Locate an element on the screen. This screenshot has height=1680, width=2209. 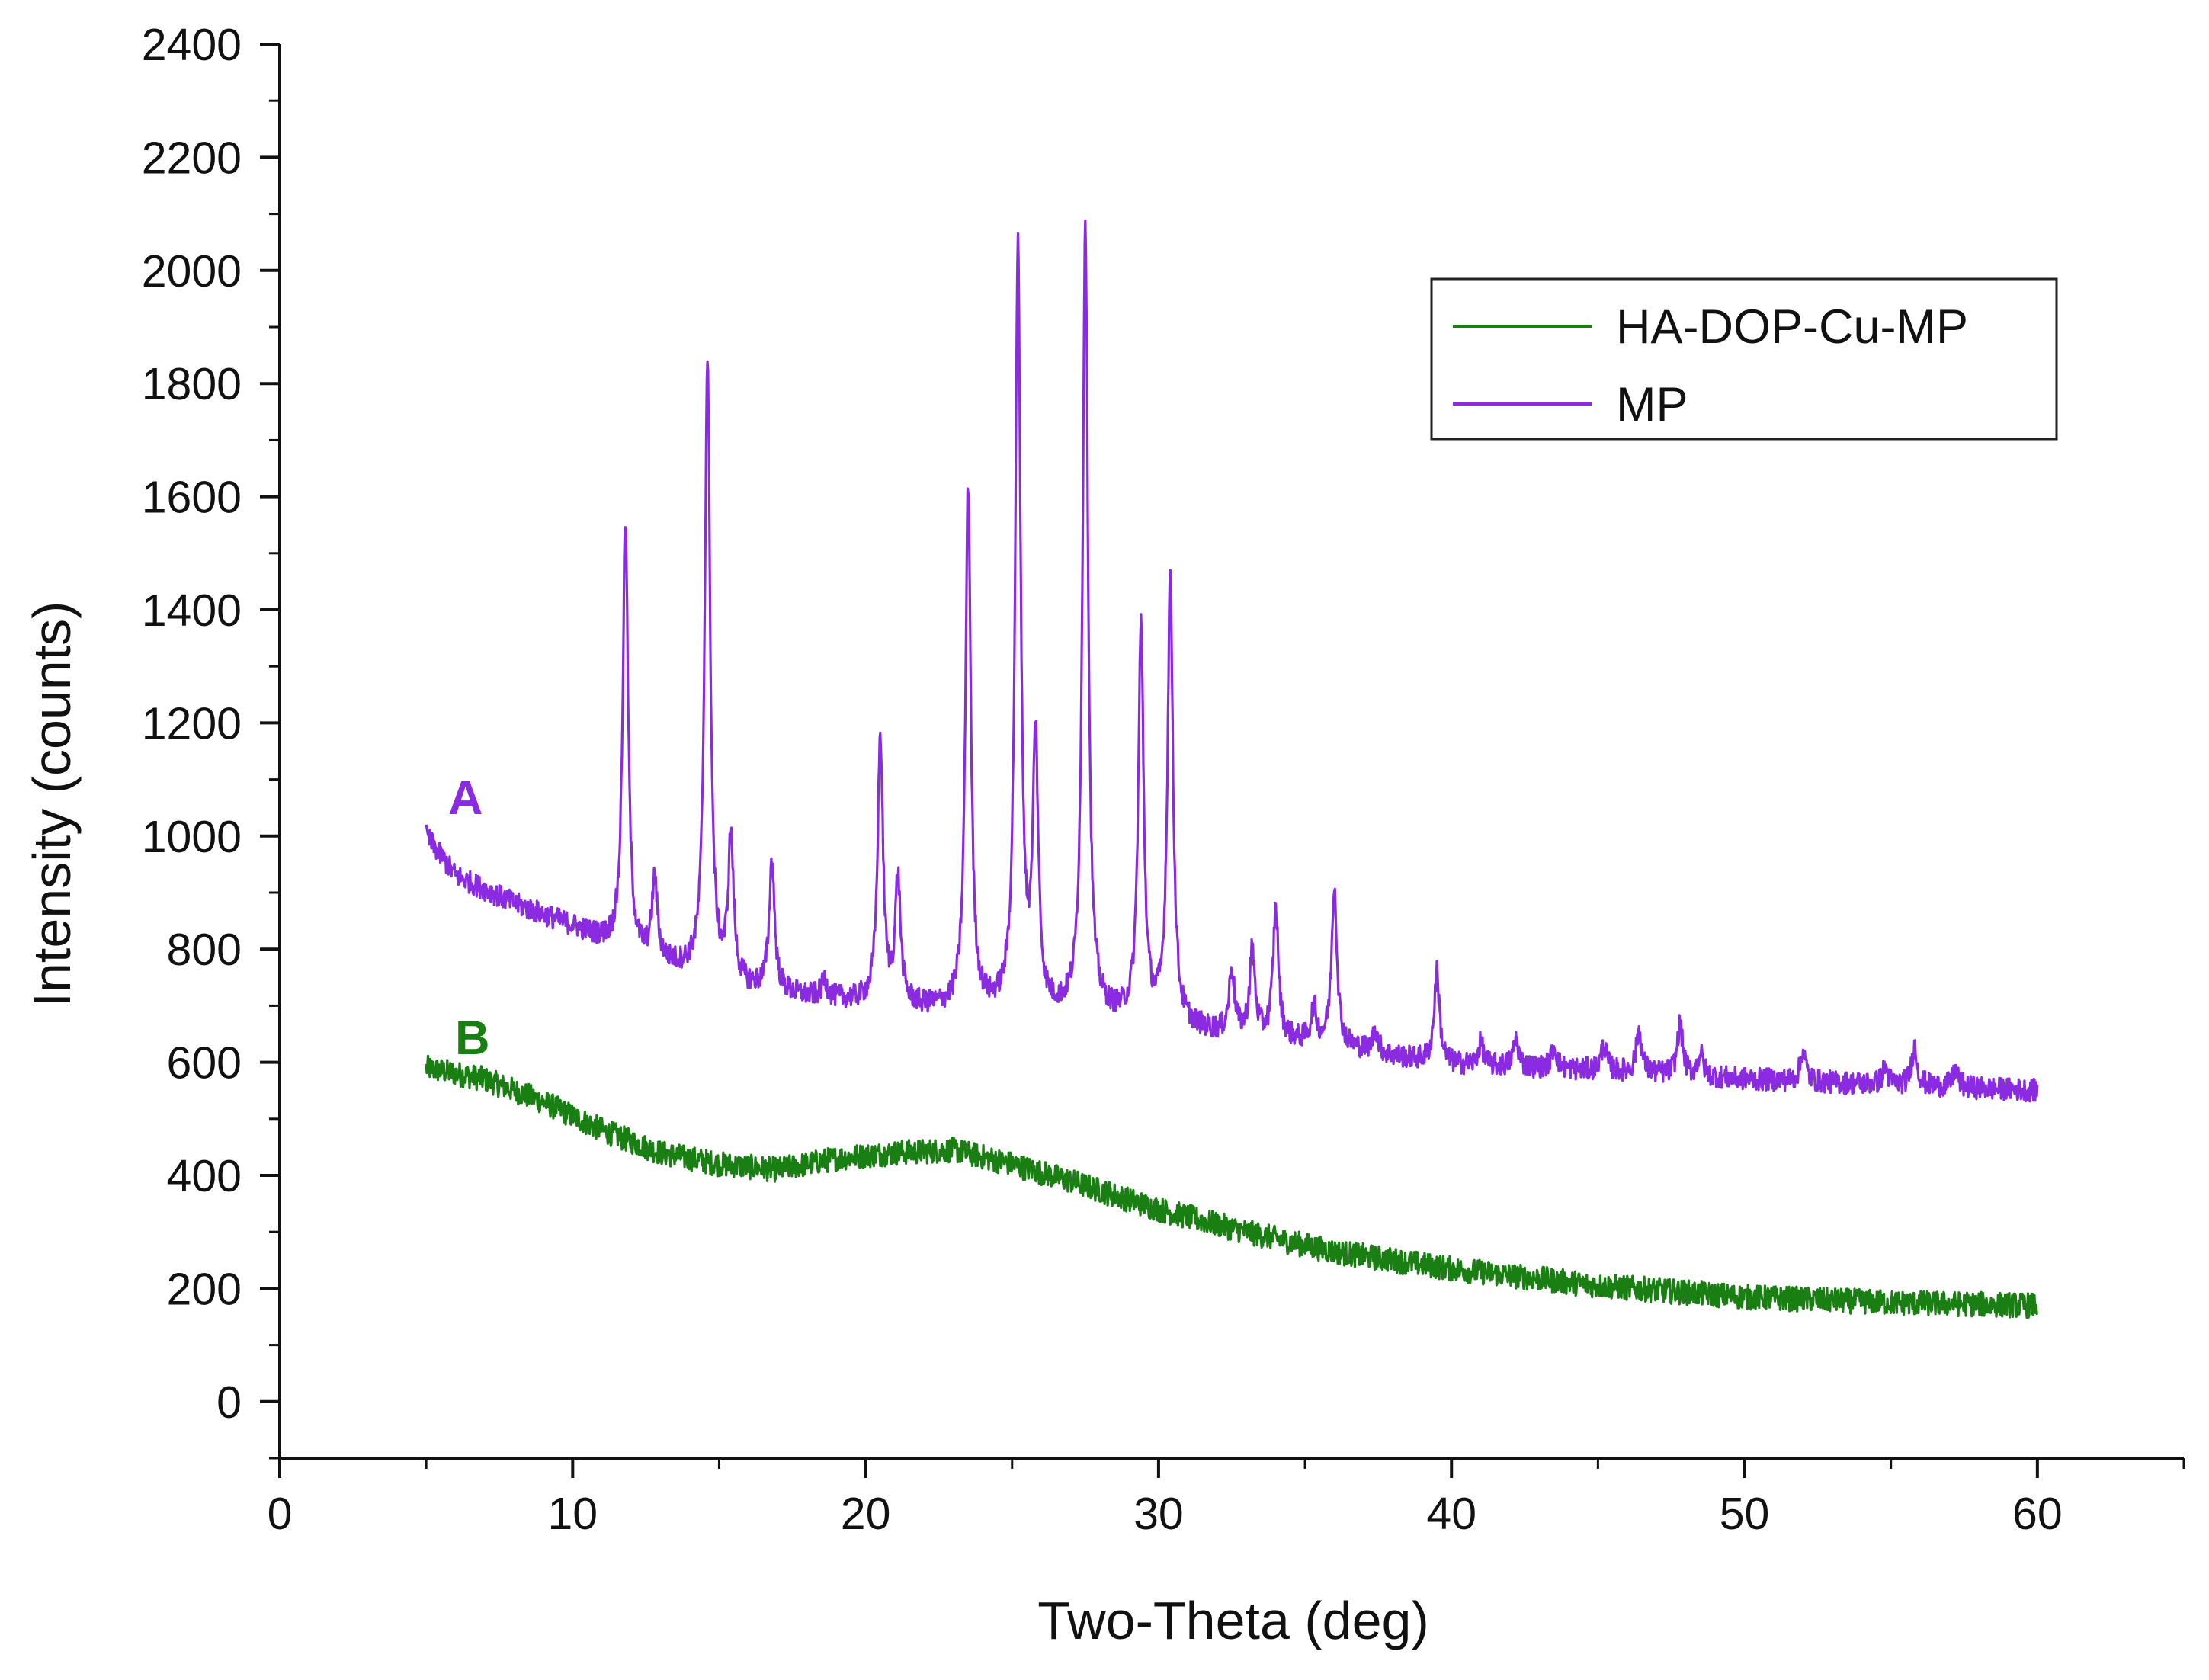
y-tick-label: 800 is located at coordinates (204, 950).